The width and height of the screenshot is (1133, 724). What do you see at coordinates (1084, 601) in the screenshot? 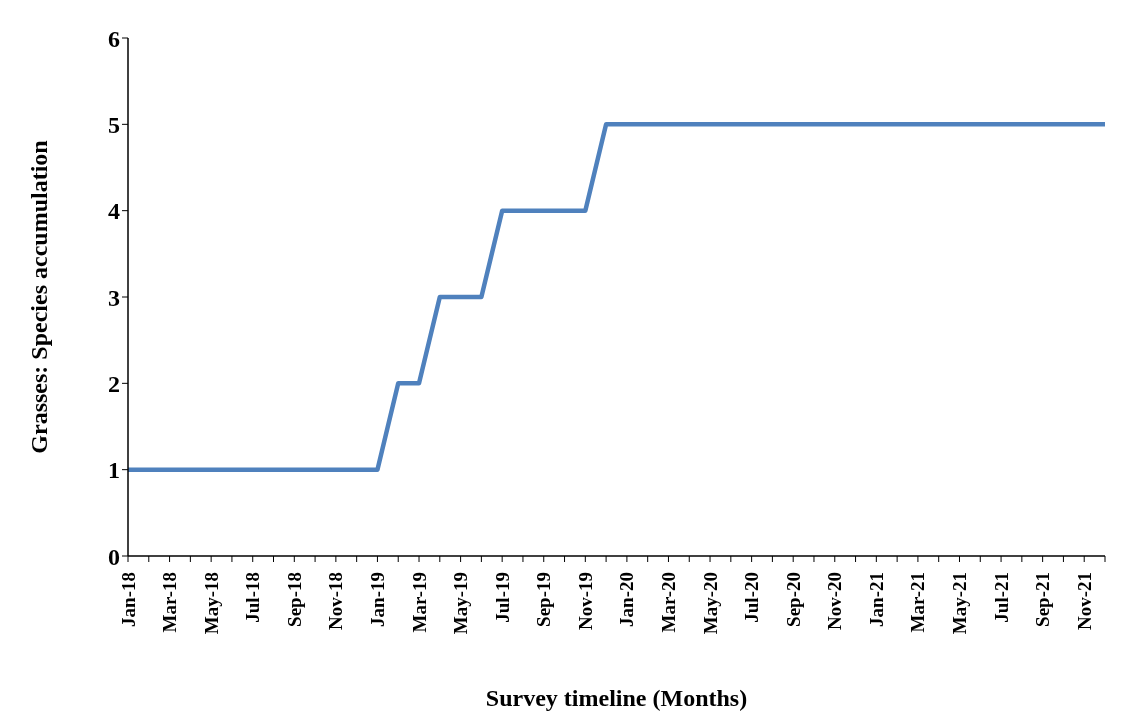
I see `x-tick-label: Nov-21` at bounding box center [1084, 601].